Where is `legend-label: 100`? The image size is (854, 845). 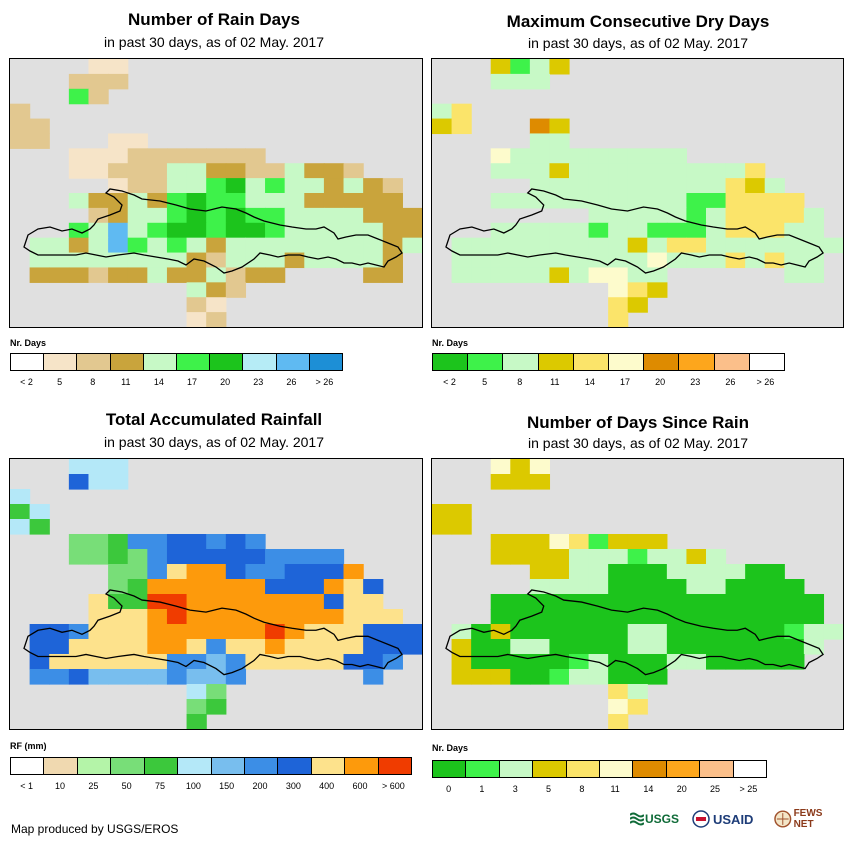 legend-label: 100 is located at coordinates (193, 786).